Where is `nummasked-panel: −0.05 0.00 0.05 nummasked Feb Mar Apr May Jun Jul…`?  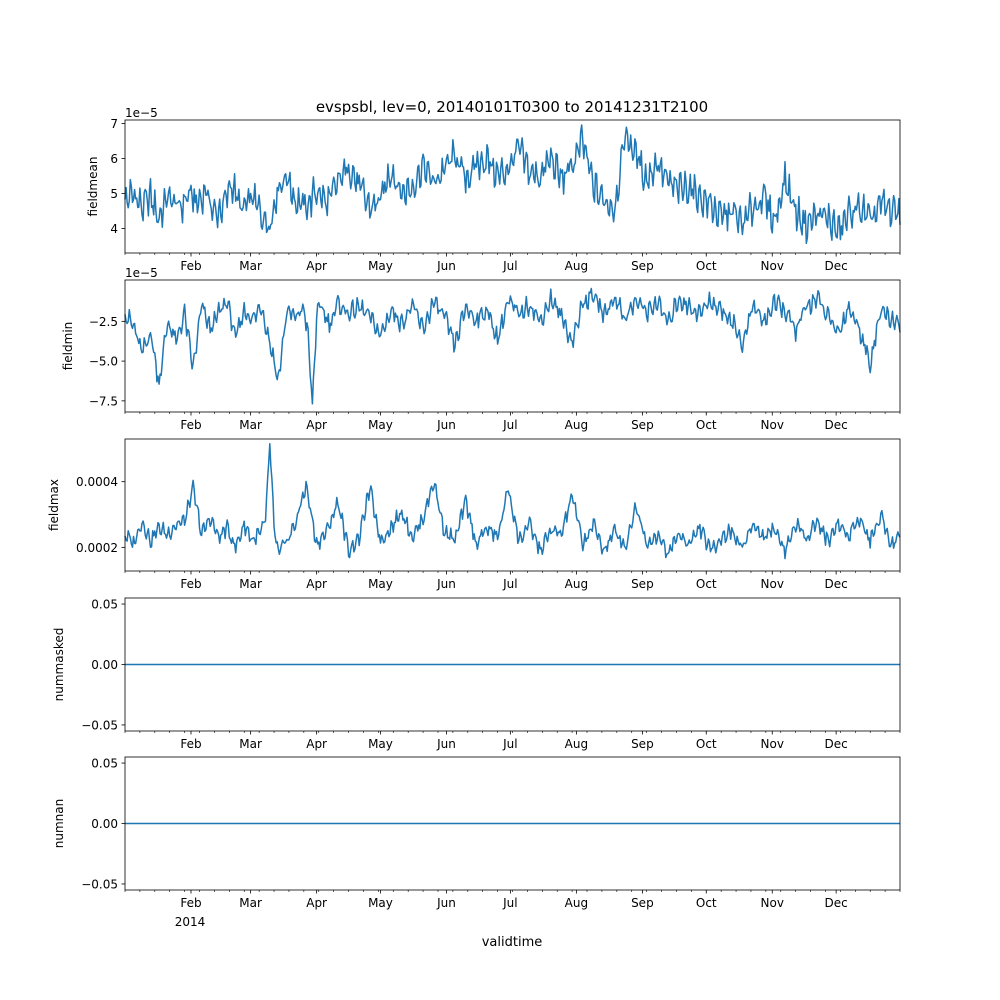
nummasked-panel: −0.05 0.00 0.05 nummasked Feb Mar Apr May Jun Jul… is located at coordinates (476, 674).